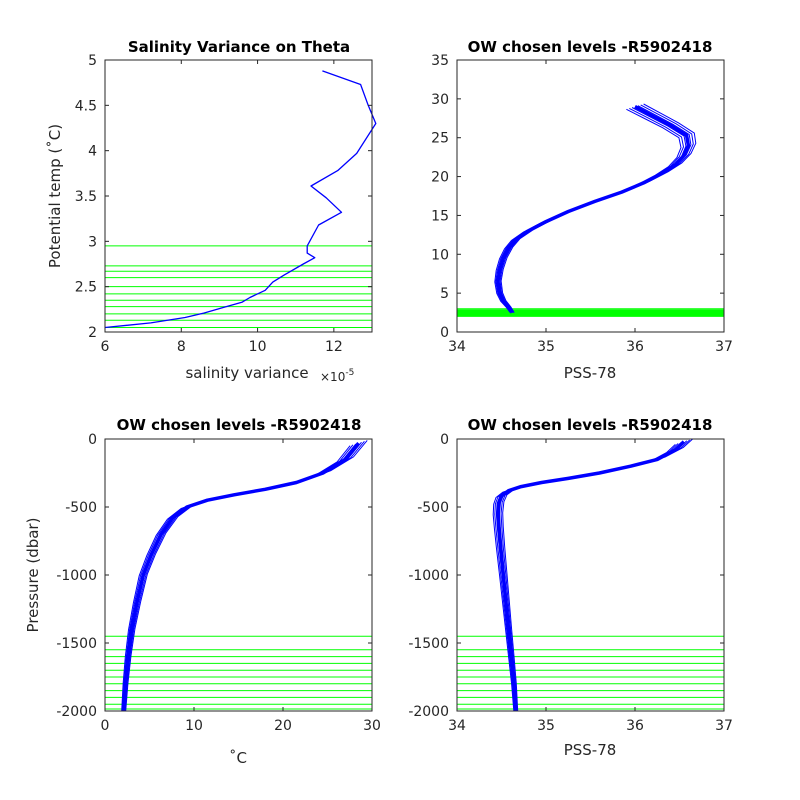 This screenshot has width=800, height=800. I want to click on y-tick-label: 2.5, so click(86, 288).